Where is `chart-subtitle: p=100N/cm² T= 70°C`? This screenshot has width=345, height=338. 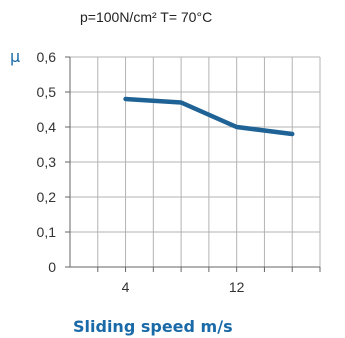 chart-subtitle: p=100N/cm² T= 70°C is located at coordinates (146, 17).